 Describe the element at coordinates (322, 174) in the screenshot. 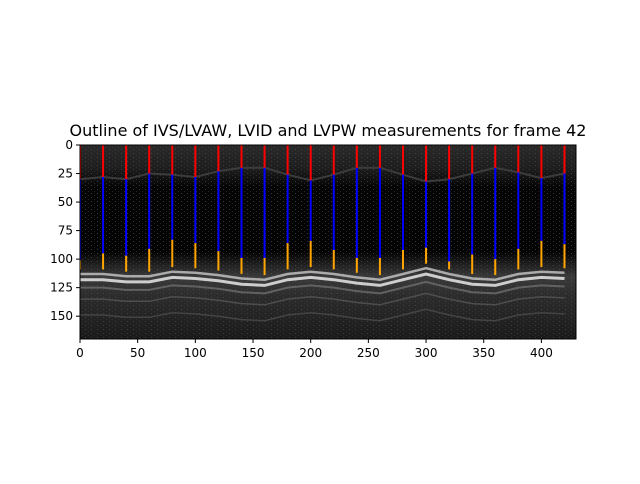

I see `septum-edge` at that location.